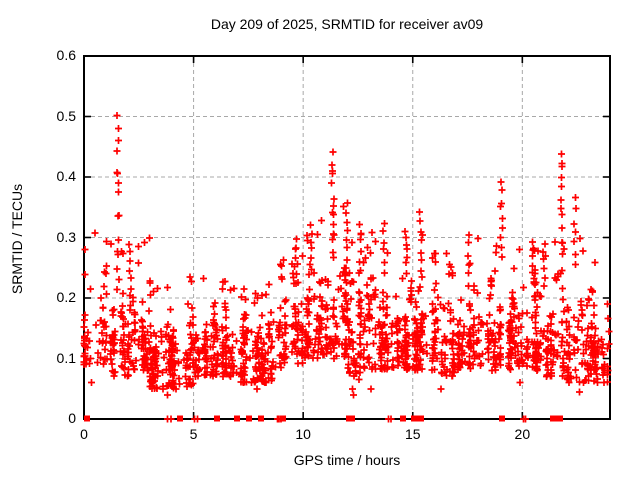 The height and width of the screenshot is (480, 640). Describe the element at coordinates (412, 434) in the screenshot. I see `x-tick-label: 15` at that location.